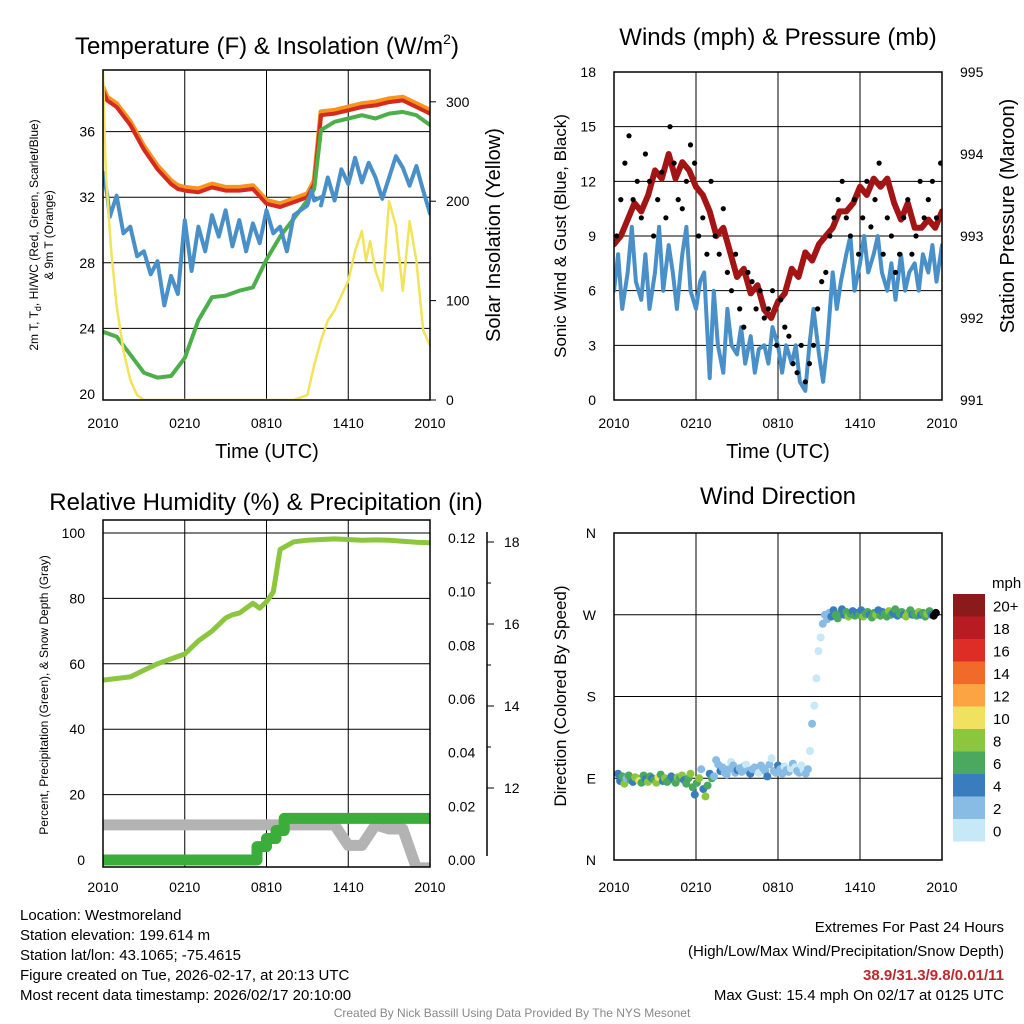 The image size is (1024, 1024). What do you see at coordinates (778, 496) in the screenshot?
I see `direction-title: Wind Direction` at bounding box center [778, 496].